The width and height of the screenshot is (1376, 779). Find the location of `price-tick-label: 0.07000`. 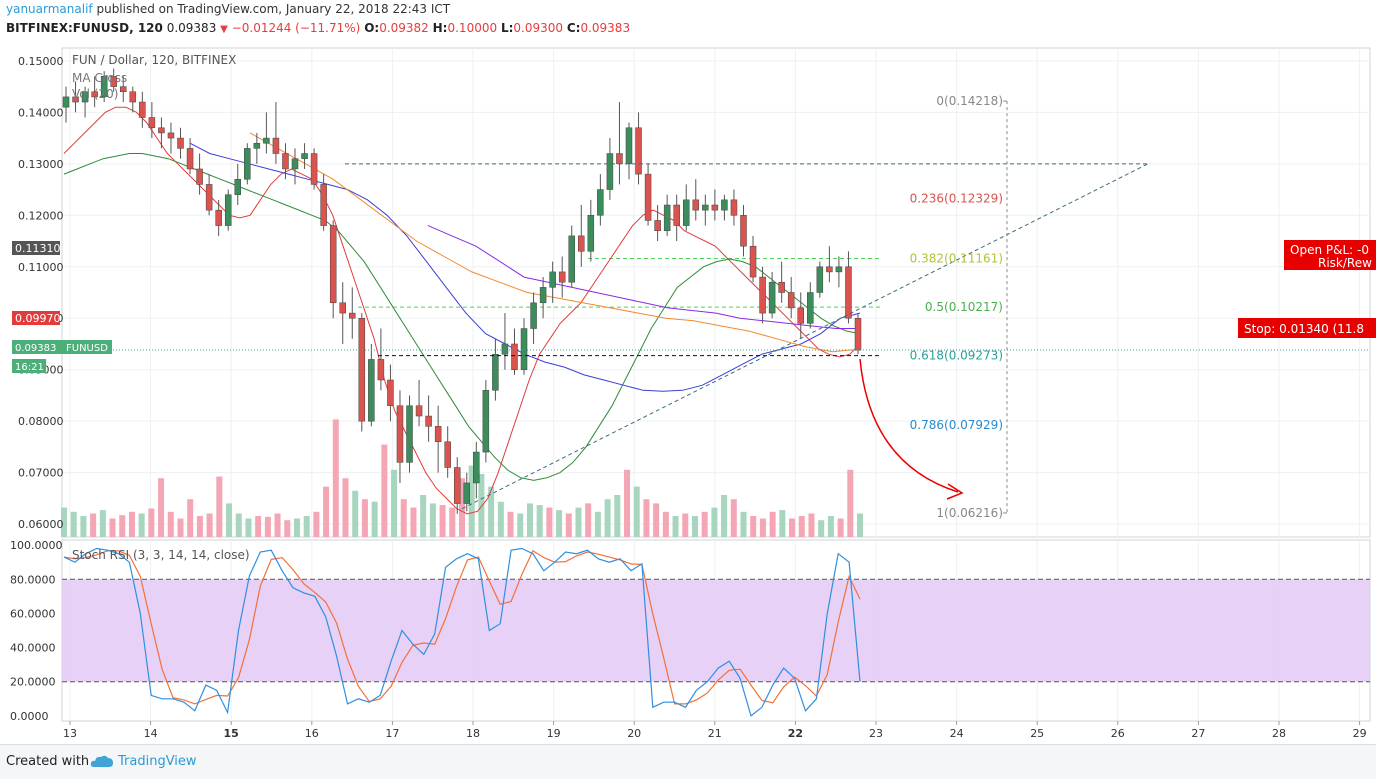

price-tick-label: 0.07000 is located at coordinates (41, 473).